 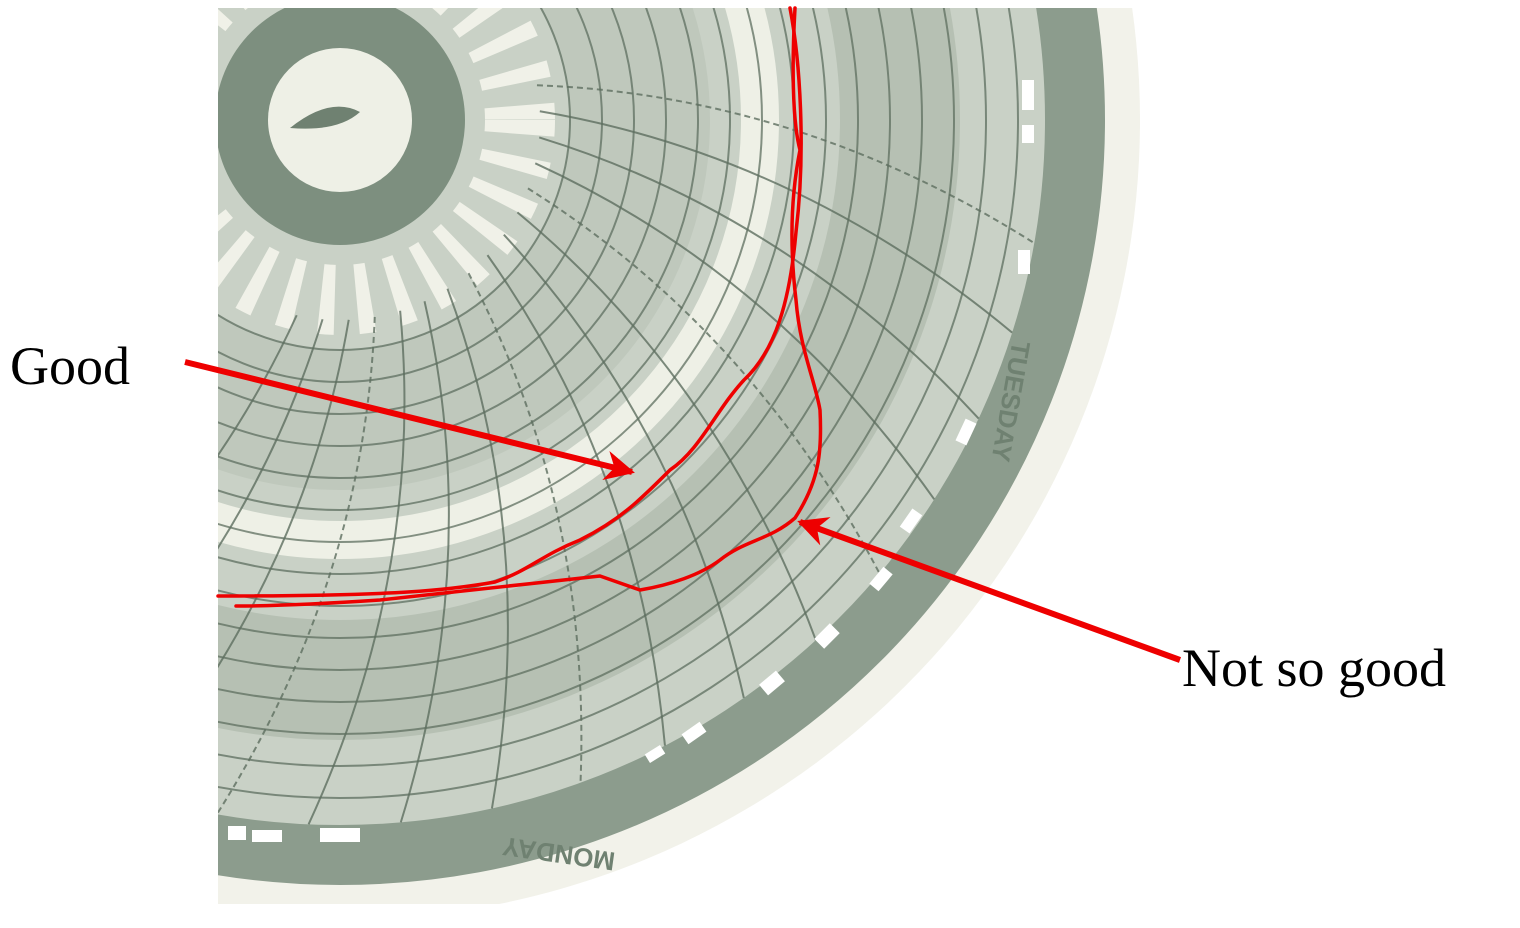 What do you see at coordinates (1314, 668) in the screenshot?
I see `not-so-good-label: Not so good` at bounding box center [1314, 668].